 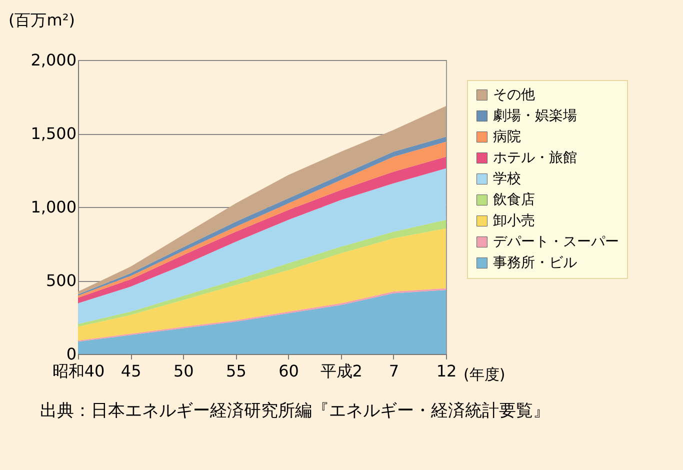 I want to click on legend-label: デパート・スーパー, so click(x=556, y=242).